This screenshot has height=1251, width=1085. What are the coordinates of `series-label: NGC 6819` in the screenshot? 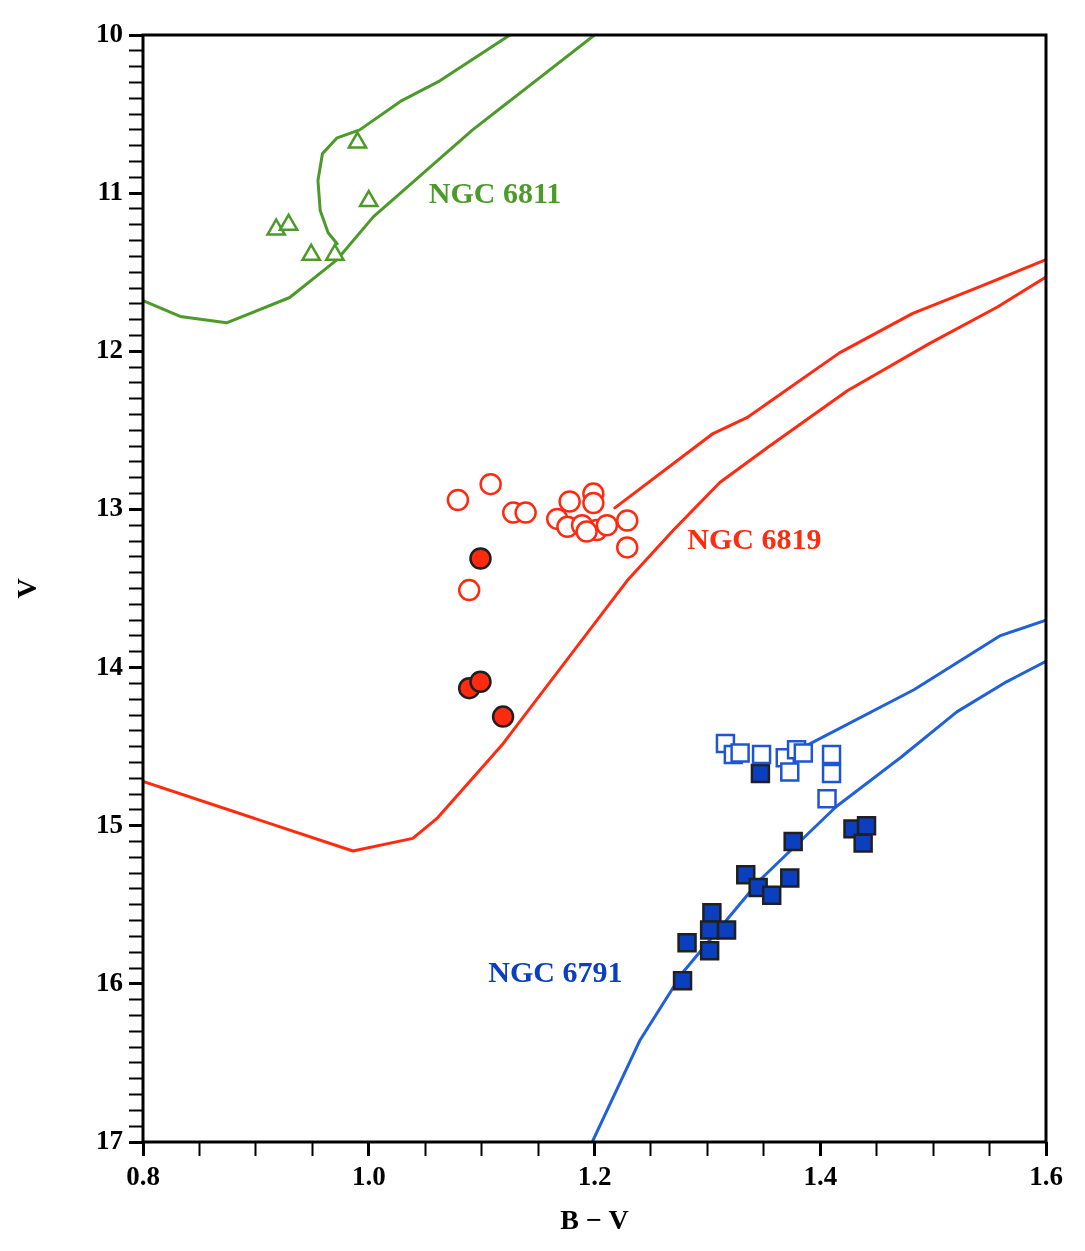 It's located at (754, 539).